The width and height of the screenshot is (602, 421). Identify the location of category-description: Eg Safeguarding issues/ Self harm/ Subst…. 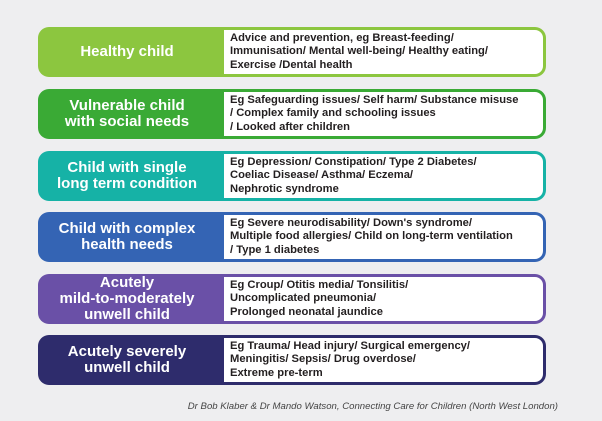
(383, 114).